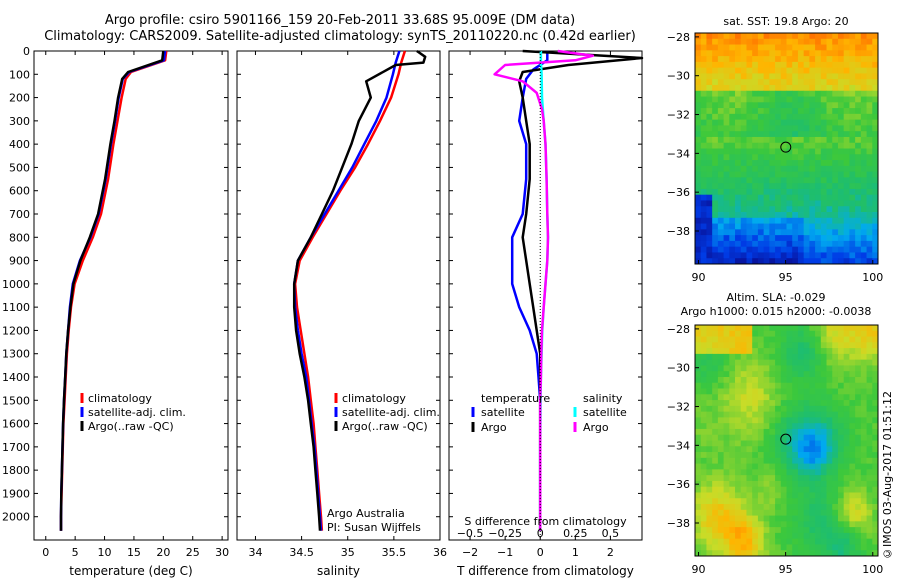 The width and height of the screenshot is (900, 580). I want to click on x-tick-label: 90, so click(698, 277).